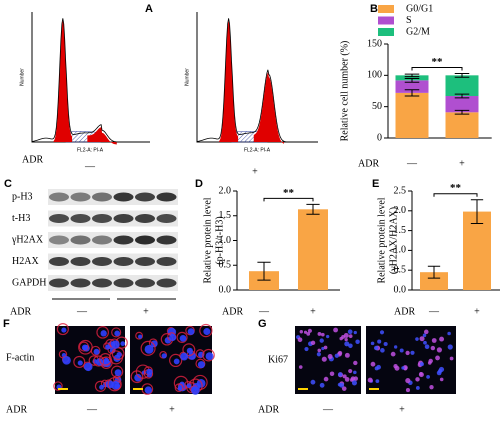 Image resolution: width=500 pixels, height=421 pixels. What do you see at coordinates (6, 324) in the screenshot?
I see `panel-letter: F` at bounding box center [6, 324].